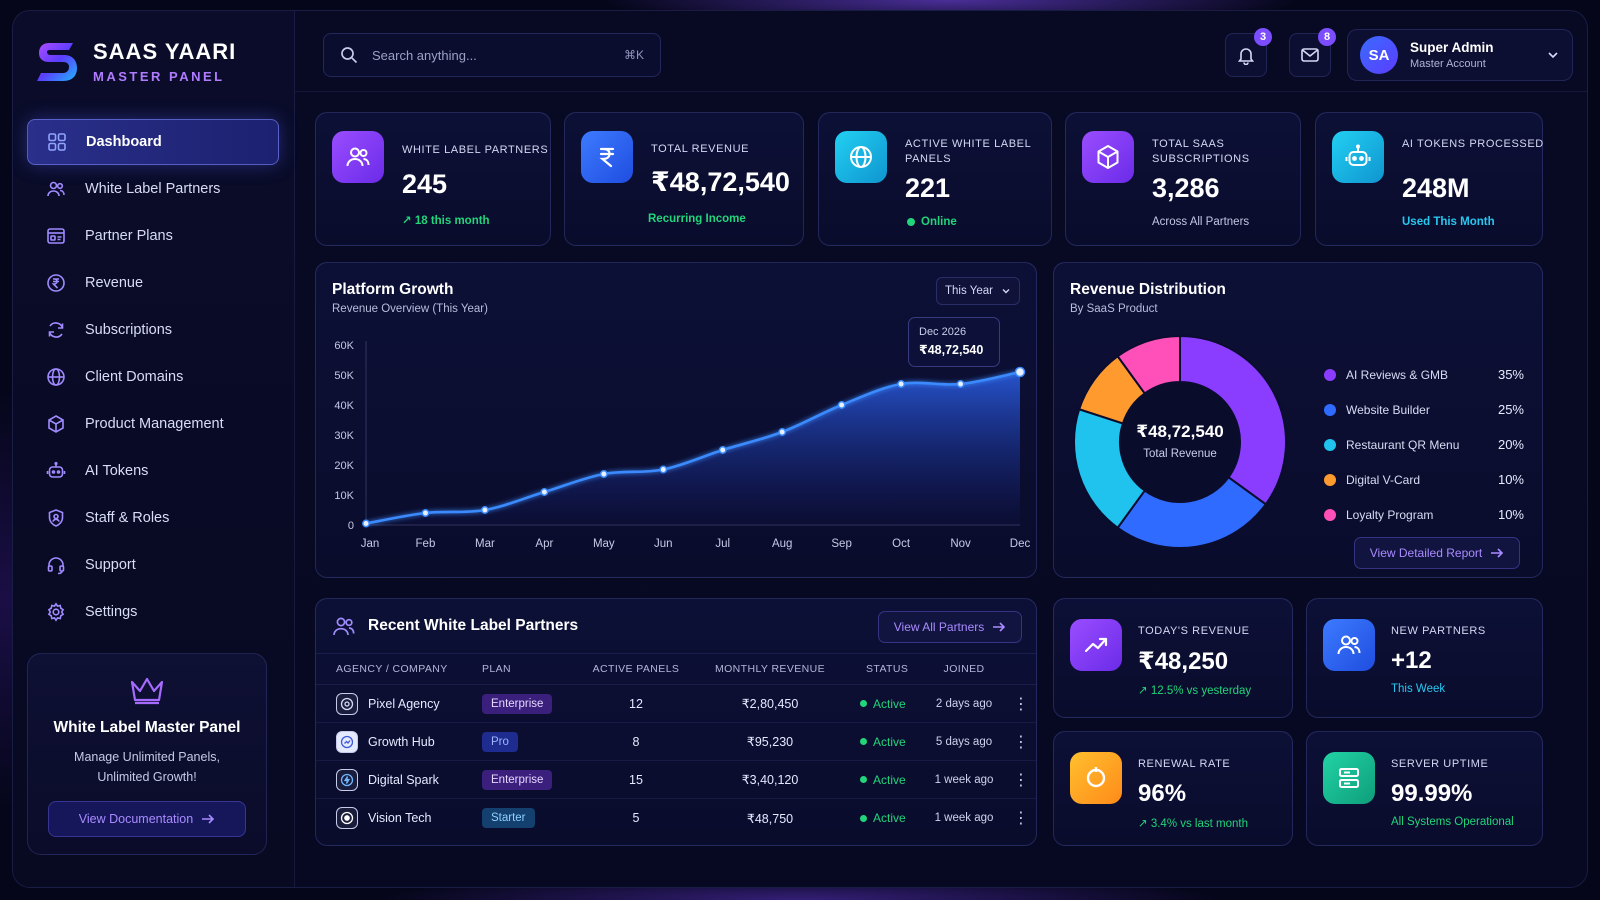 The width and height of the screenshot is (1600, 900). I want to click on mini-label: Server Uptime, so click(1440, 764).